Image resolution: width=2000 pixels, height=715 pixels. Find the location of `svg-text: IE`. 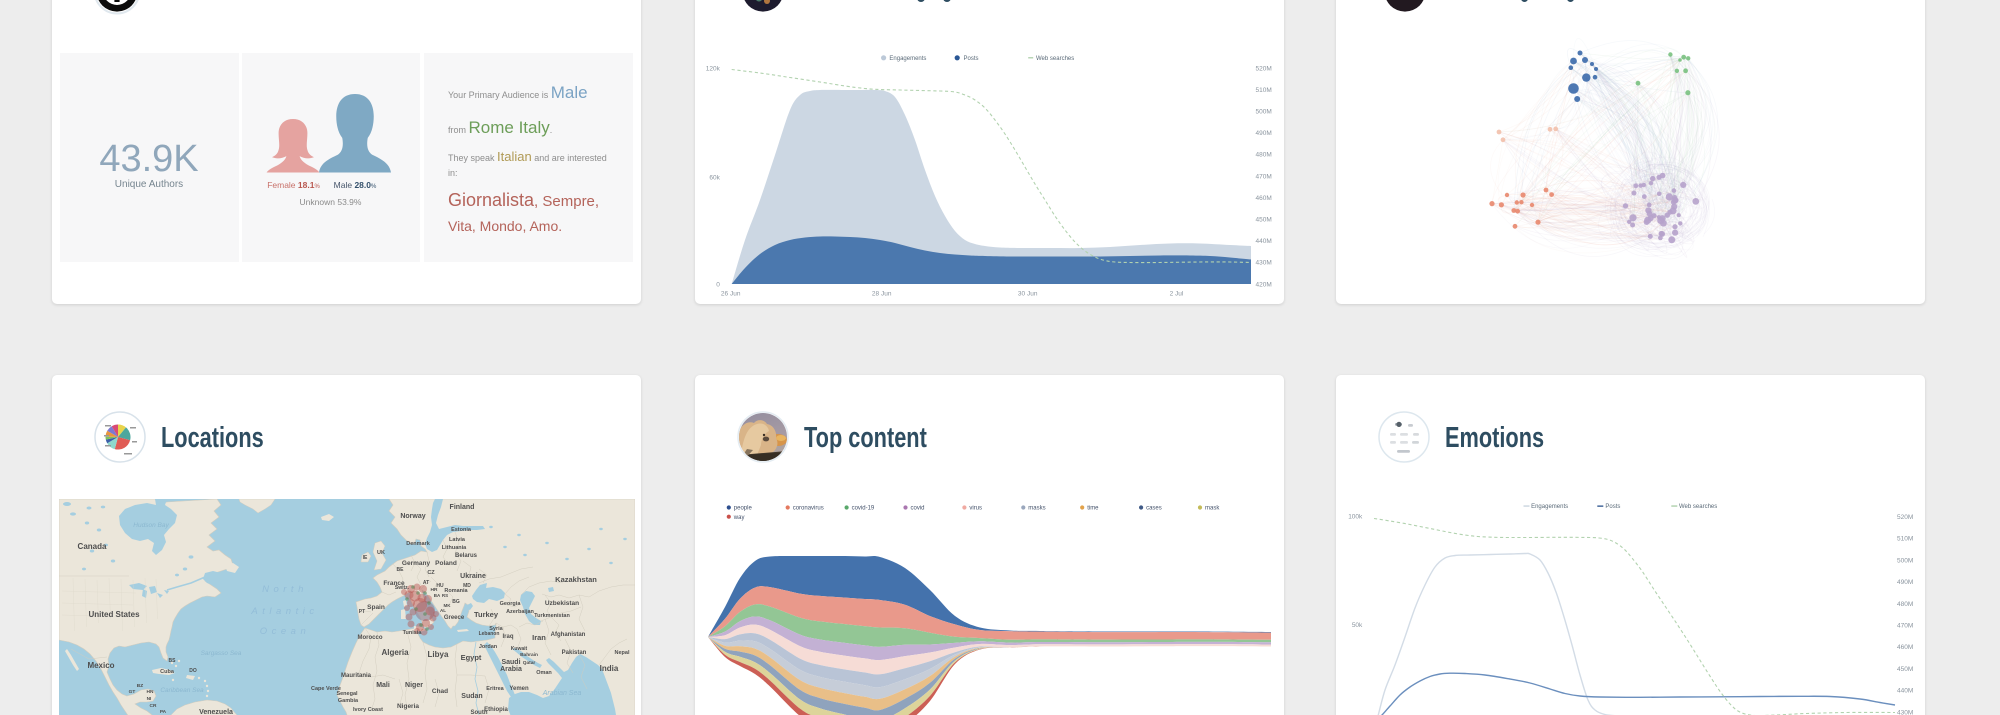

svg-text: IE is located at coordinates (365, 558).